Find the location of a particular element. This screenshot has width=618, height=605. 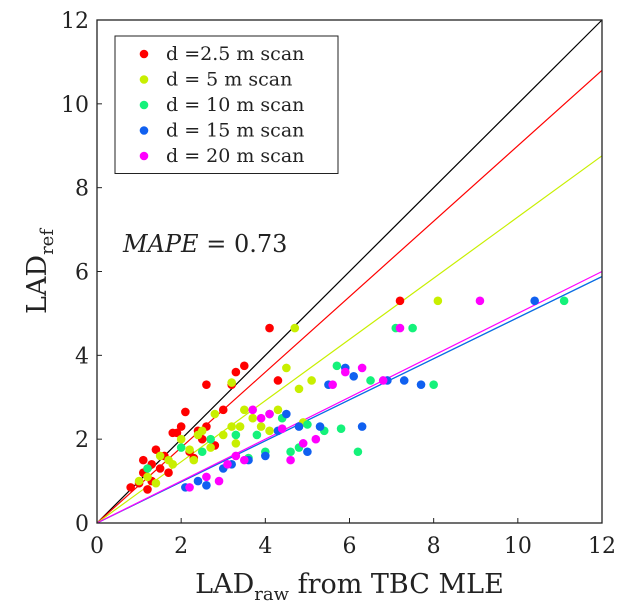

y-tick-label: 8 is located at coordinates (82, 189).